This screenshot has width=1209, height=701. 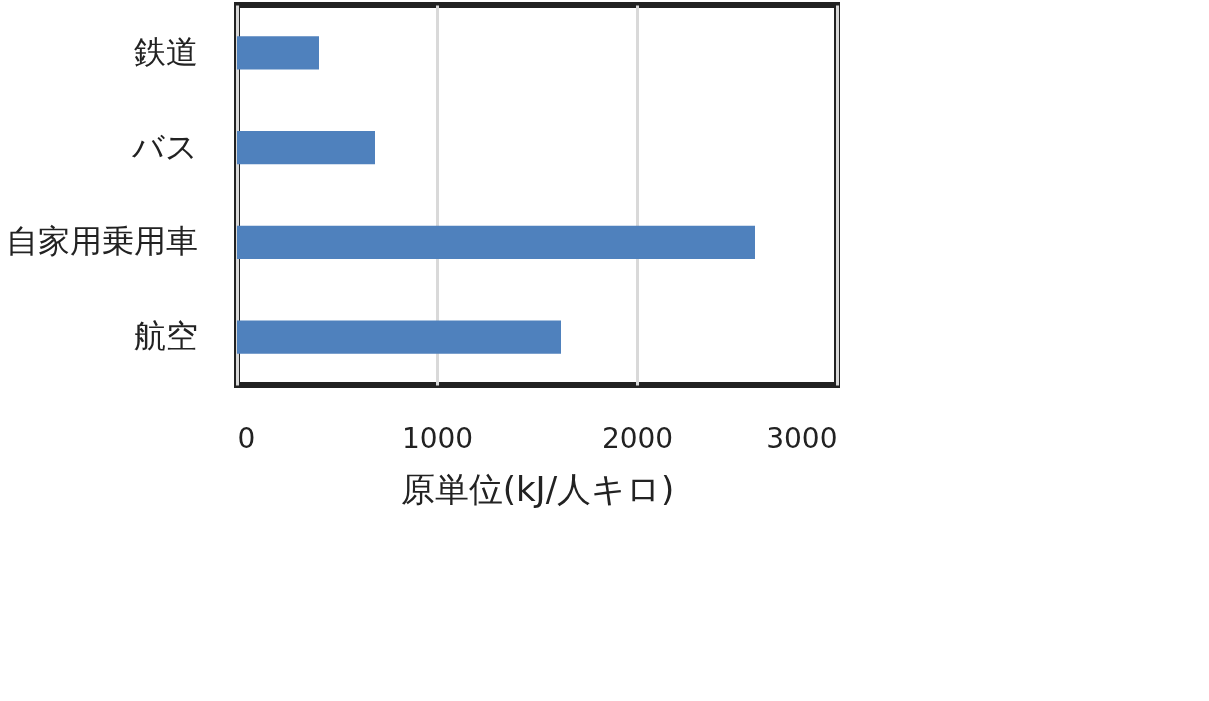 What do you see at coordinates (802, 438) in the screenshot?
I see `x-tick-label: 3000` at bounding box center [802, 438].